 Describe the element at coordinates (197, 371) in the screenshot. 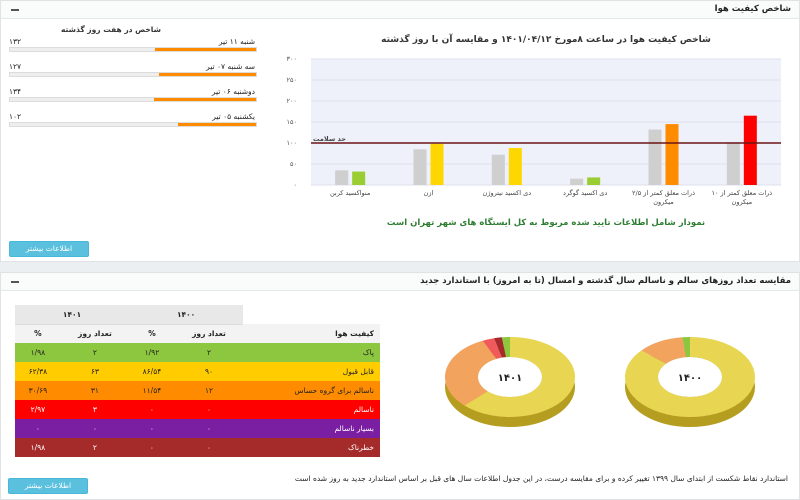

I see `table-row: ۶۲/۳۸ ۶۳ ۸۶/۵۴ ۹۰ قابل قبول` at that location.